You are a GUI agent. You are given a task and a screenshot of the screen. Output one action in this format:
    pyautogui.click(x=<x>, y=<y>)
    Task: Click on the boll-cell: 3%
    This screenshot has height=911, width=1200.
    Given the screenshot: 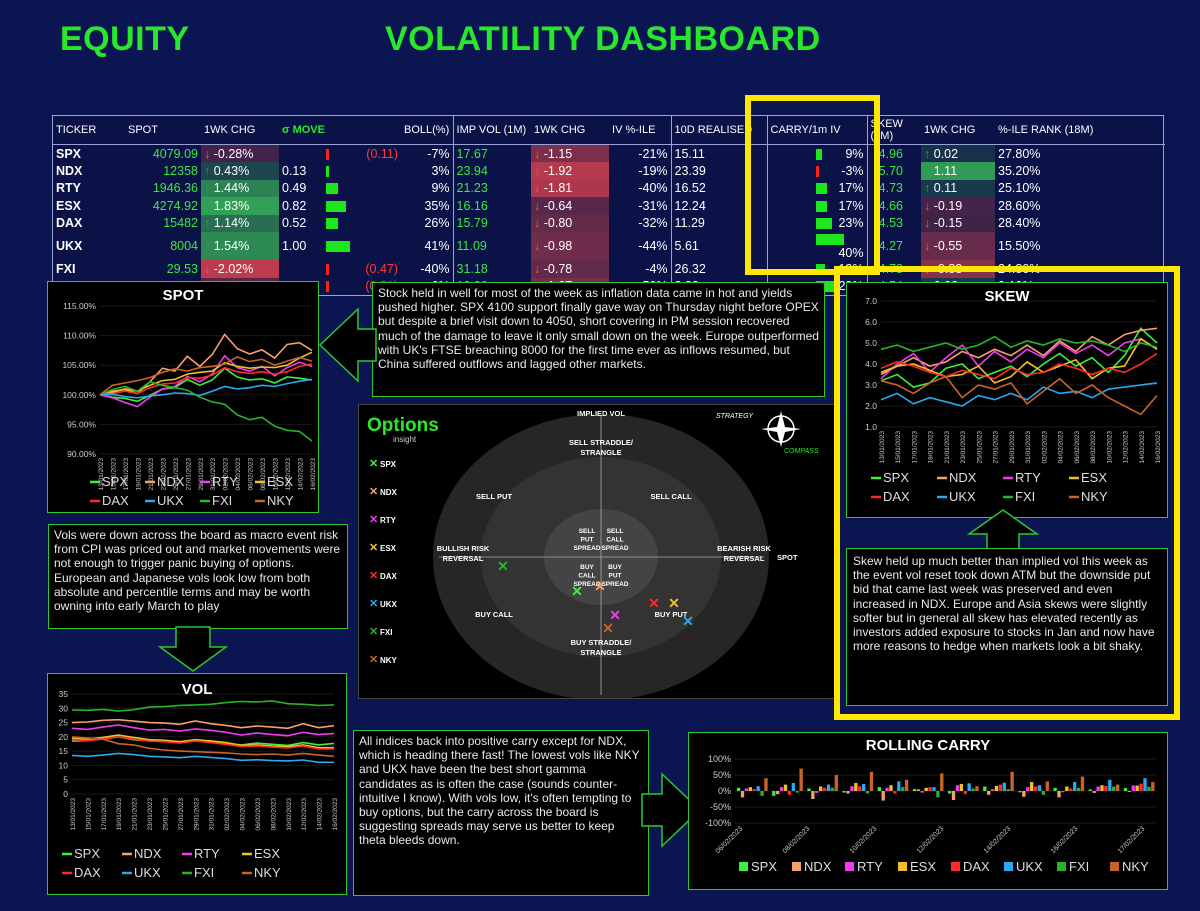 What is the action you would take?
    pyautogui.click(x=427, y=171)
    